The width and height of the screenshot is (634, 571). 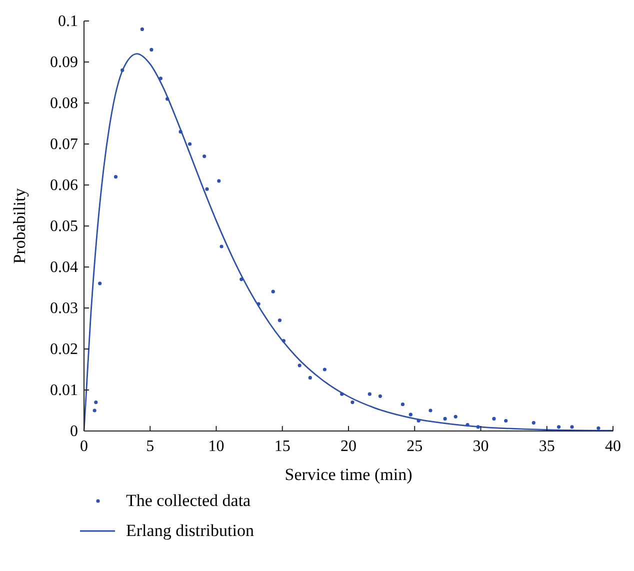 What do you see at coordinates (64, 185) in the screenshot?
I see `y-tick-label: 0.06` at bounding box center [64, 185].